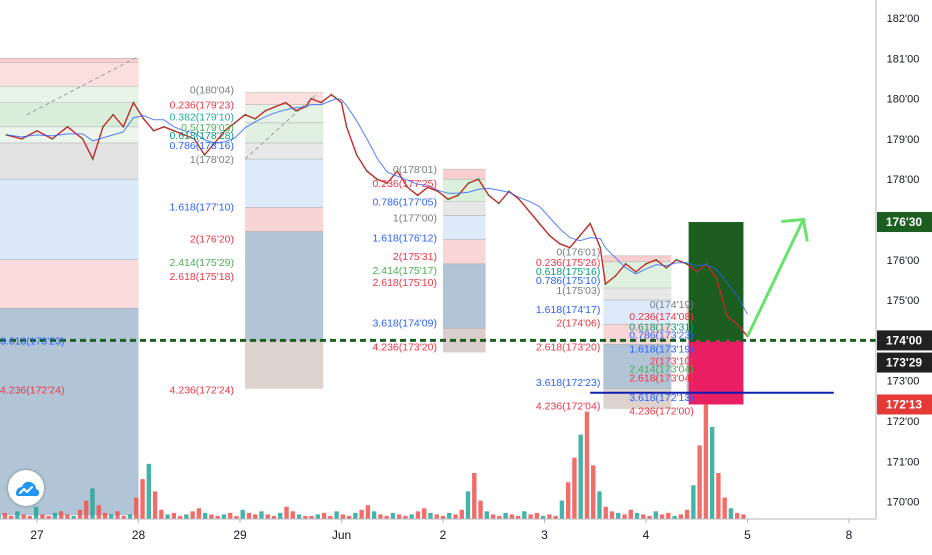  I want to click on long-position-target-zone, so click(716, 281).